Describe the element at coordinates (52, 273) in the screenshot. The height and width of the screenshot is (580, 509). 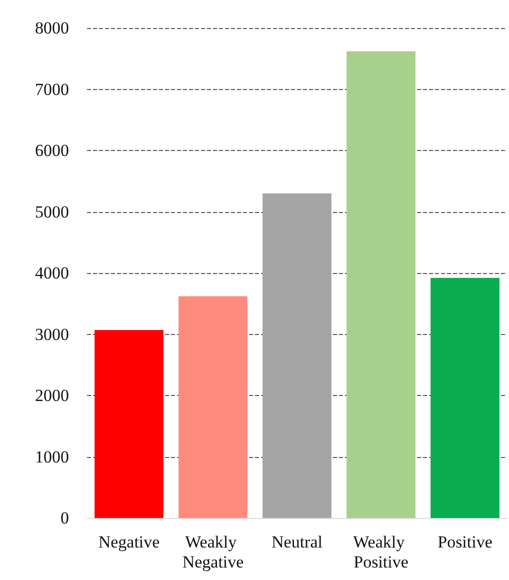
I see `y-tick-label: 4000` at that location.